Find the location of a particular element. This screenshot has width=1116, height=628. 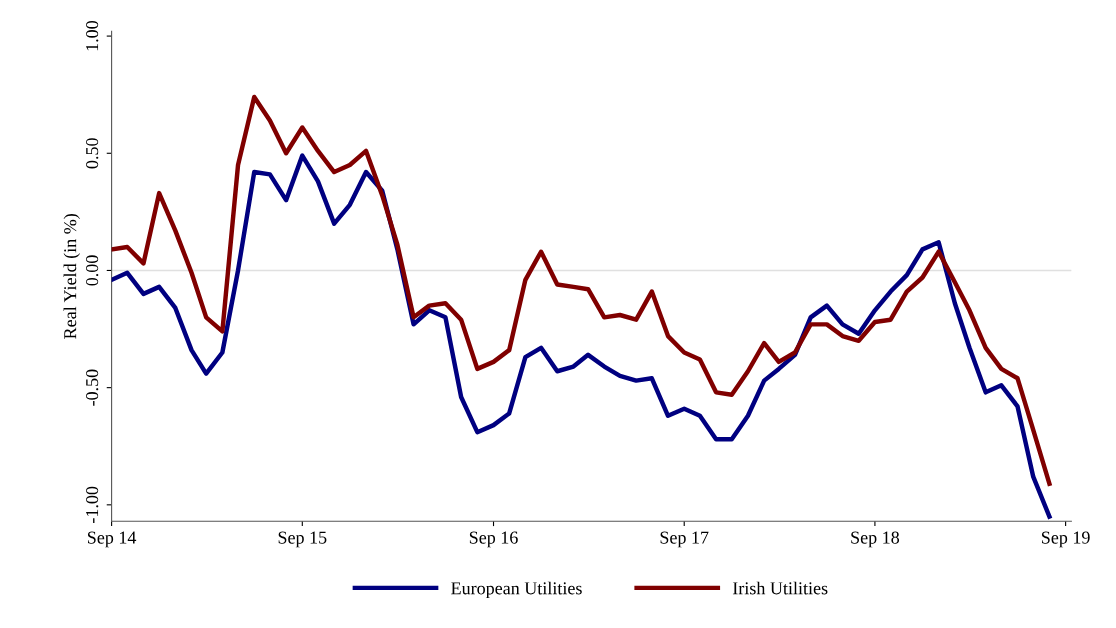

y-tick-label: -0.50 is located at coordinates (92, 387).